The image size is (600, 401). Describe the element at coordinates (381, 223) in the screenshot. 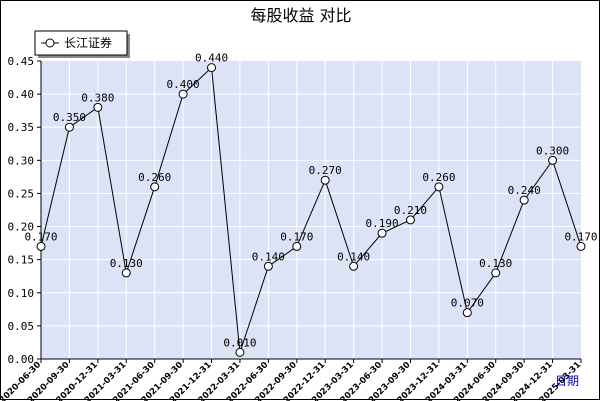

I see `data-label: 0.190` at that location.